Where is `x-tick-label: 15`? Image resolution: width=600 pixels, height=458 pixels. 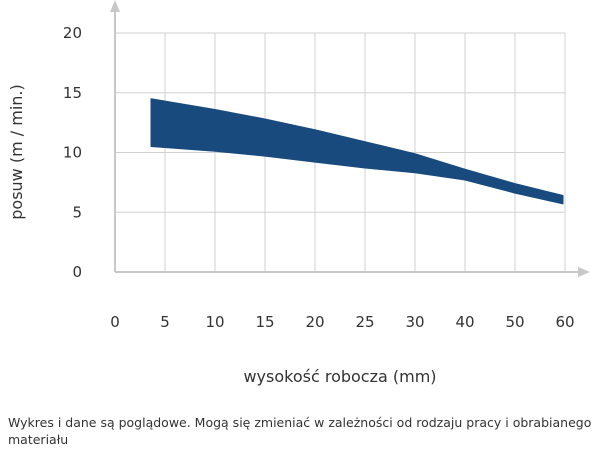 x-tick-label: 15 is located at coordinates (264, 322).